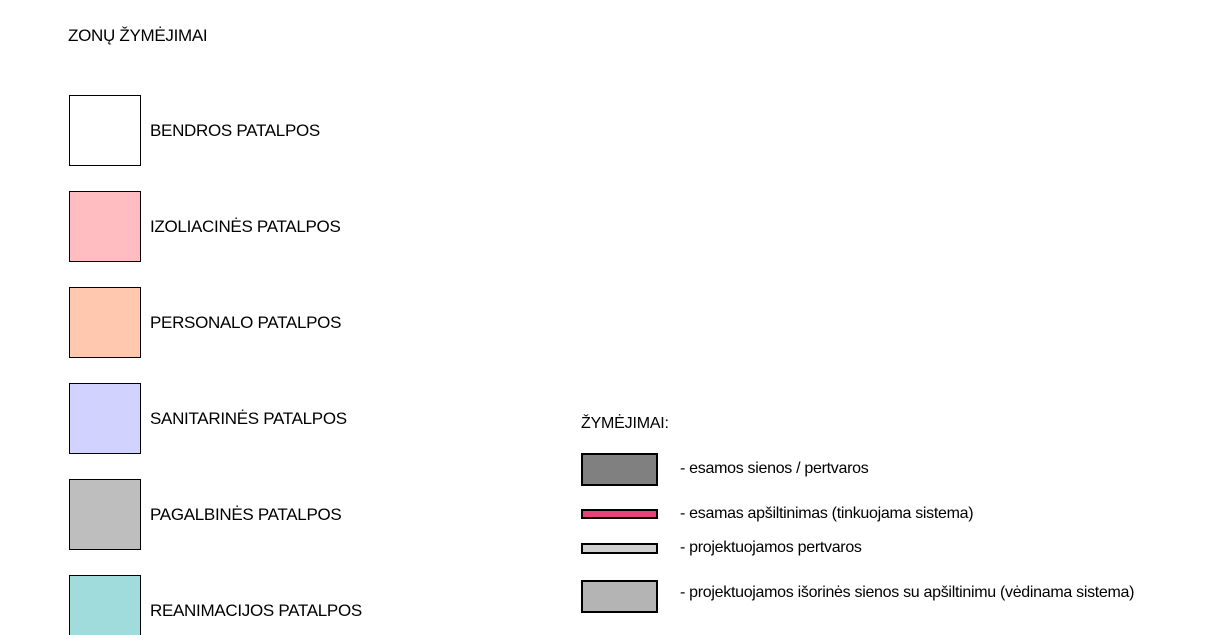 This screenshot has width=1210, height=635. What do you see at coordinates (248, 418) in the screenshot?
I see `zone-label-sanitarines: SANITARINĖS PATALPOS` at bounding box center [248, 418].